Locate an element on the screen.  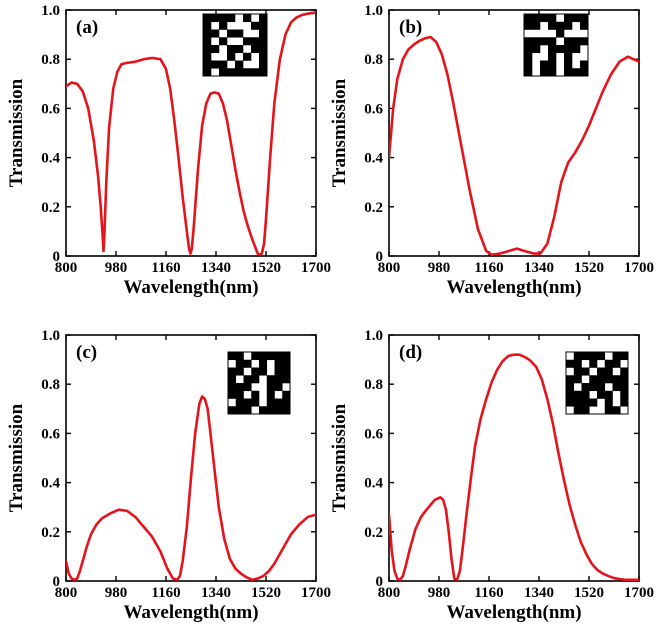
x-tick-label: 980 is located at coordinates (439, 268).